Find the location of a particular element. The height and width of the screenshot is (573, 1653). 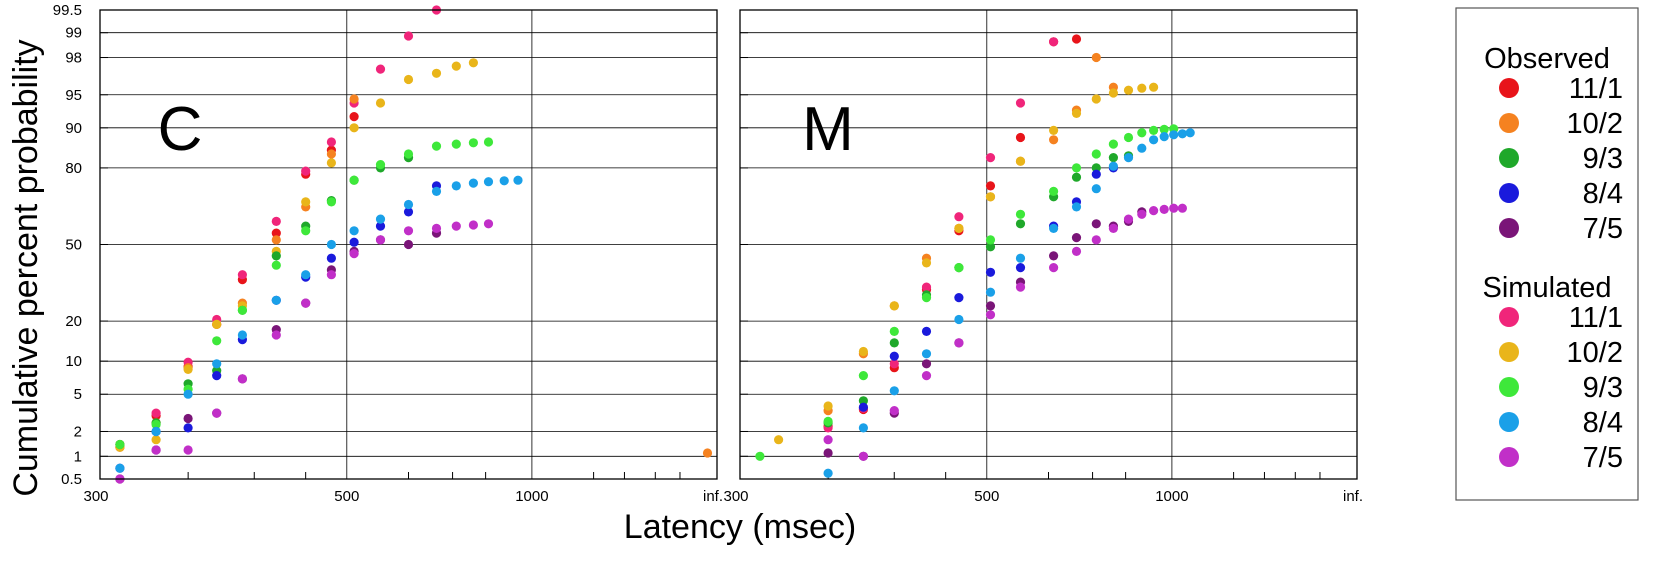

x-tick-label: 300 is located at coordinates (95, 496).